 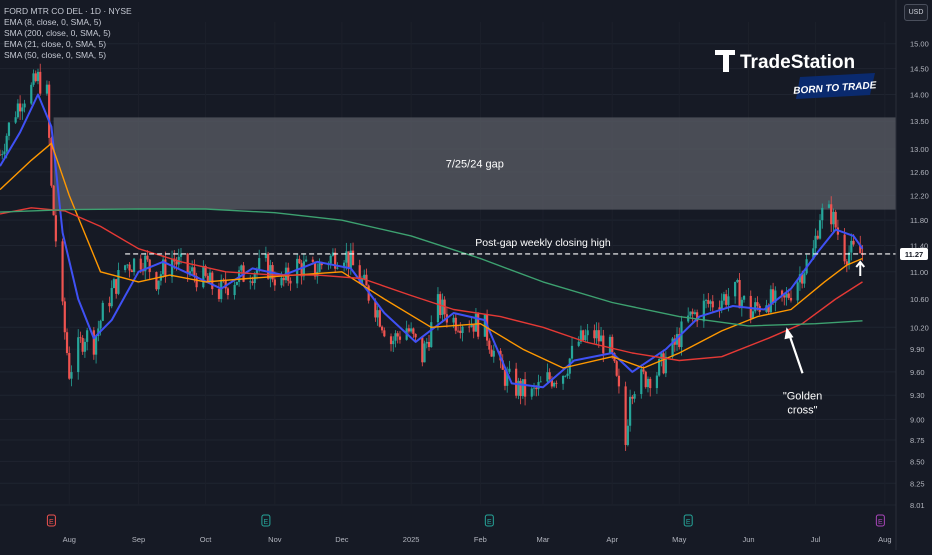 What do you see at coordinates (789, 333) in the screenshot?
I see `arrow-head-icon` at bounding box center [789, 333].